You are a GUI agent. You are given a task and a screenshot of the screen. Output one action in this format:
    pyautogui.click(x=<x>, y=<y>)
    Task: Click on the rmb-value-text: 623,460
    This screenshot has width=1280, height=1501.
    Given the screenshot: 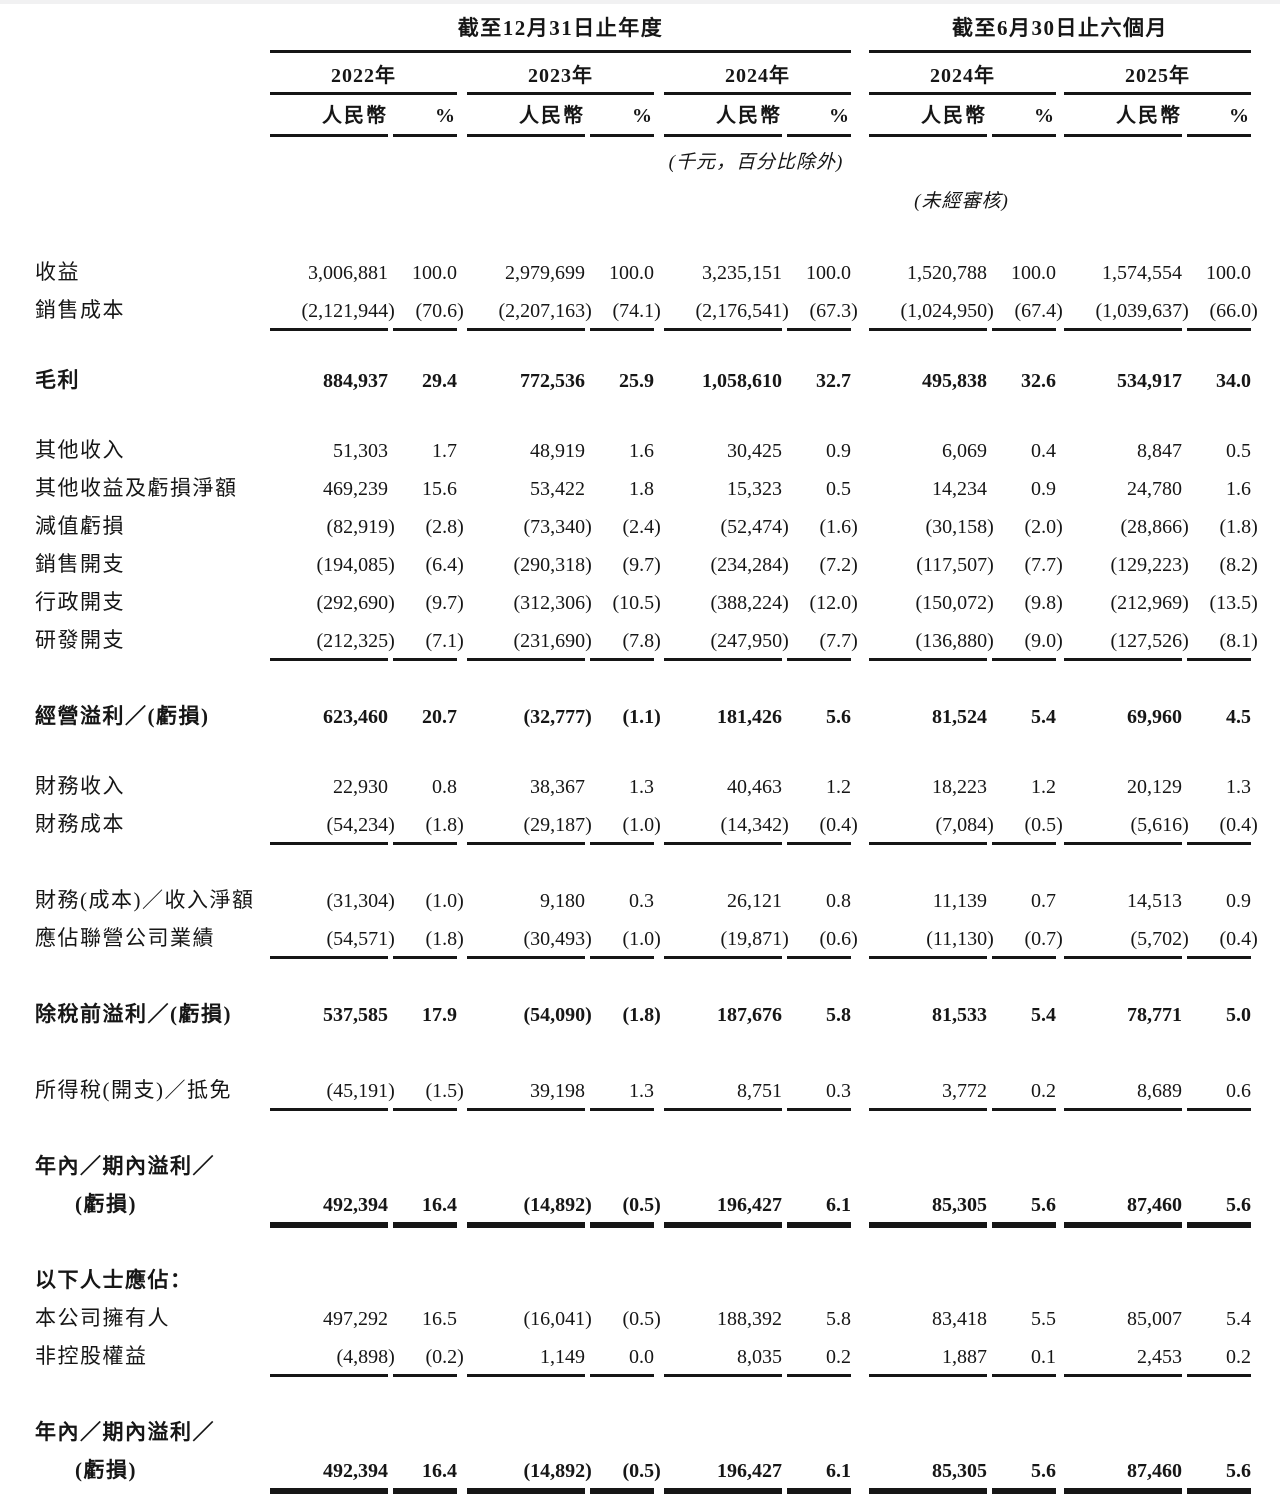 What is the action you would take?
    pyautogui.click(x=355, y=717)
    